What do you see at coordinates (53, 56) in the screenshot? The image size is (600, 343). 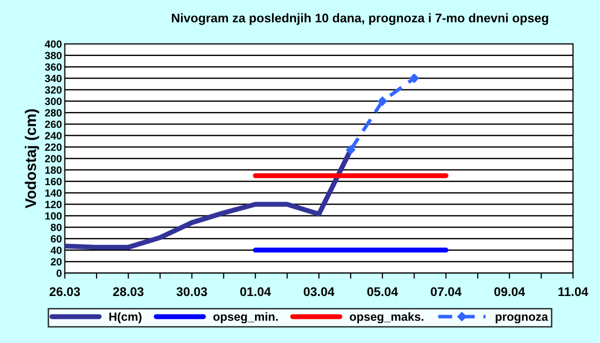 I see `y-tick-label: 380` at bounding box center [53, 56].